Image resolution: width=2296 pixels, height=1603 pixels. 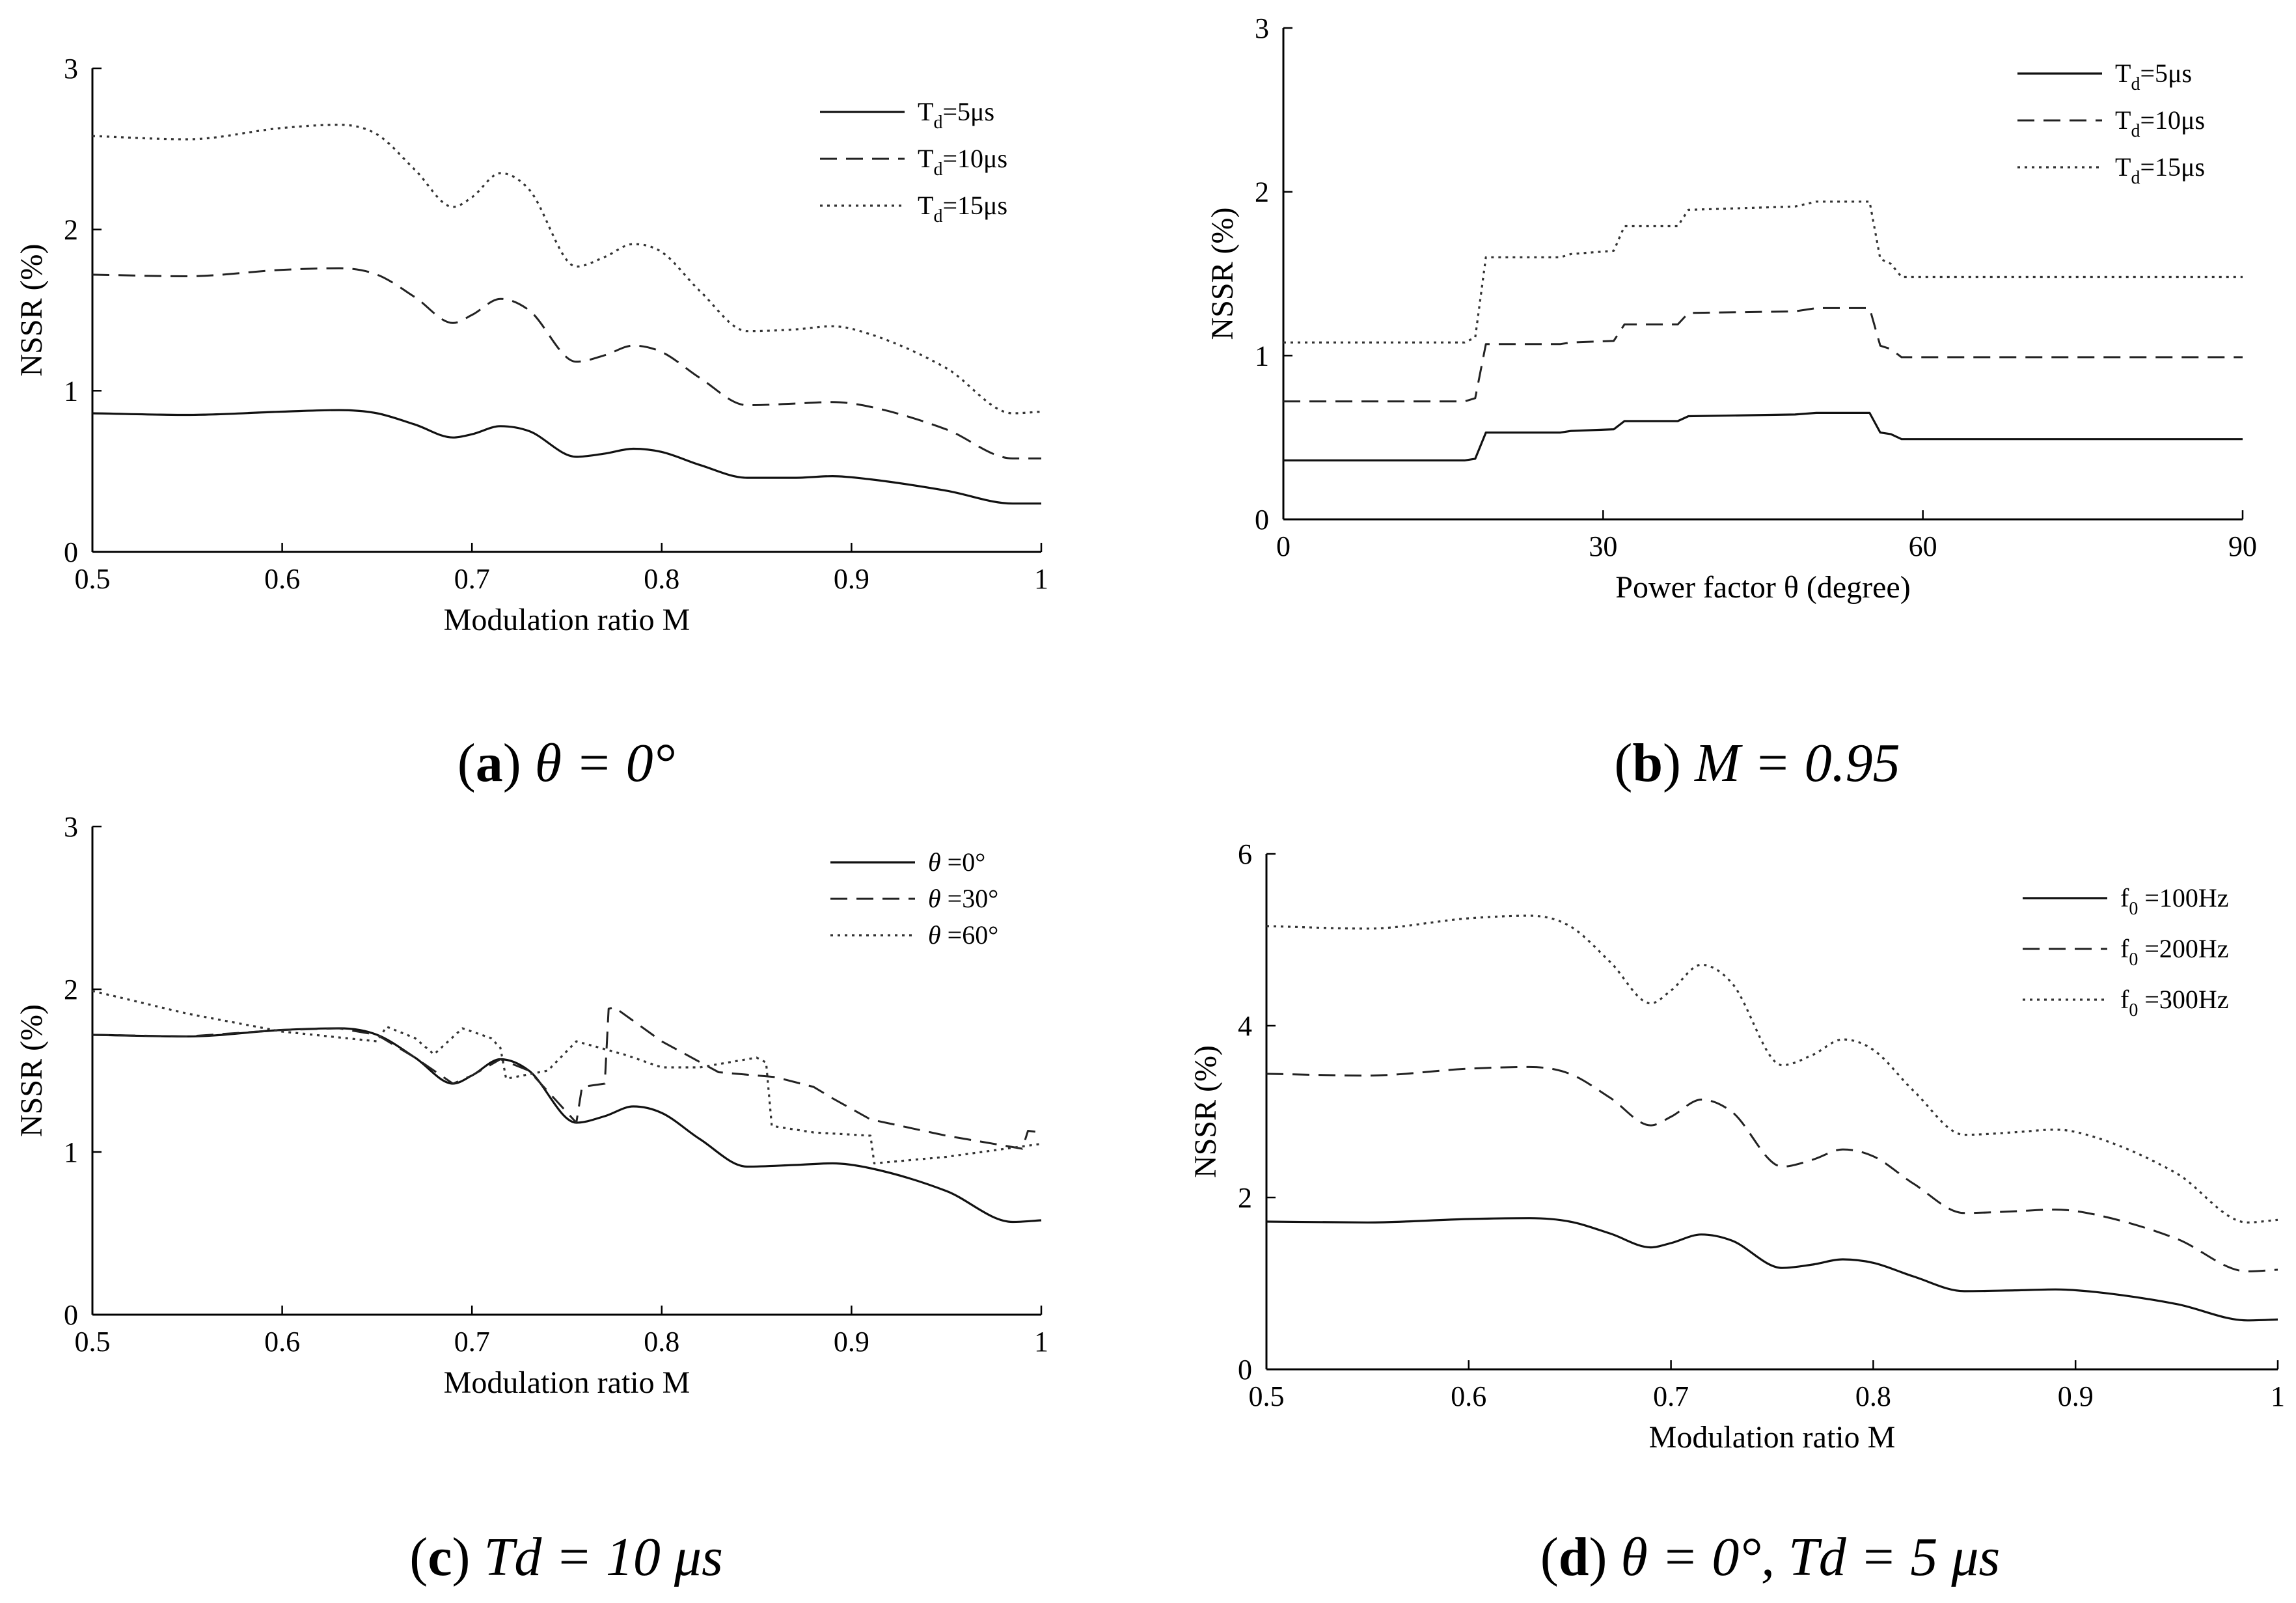 I want to click on caption-d: (d) θ = 0°, Td = 5 μs, so click(x=1770, y=1557).